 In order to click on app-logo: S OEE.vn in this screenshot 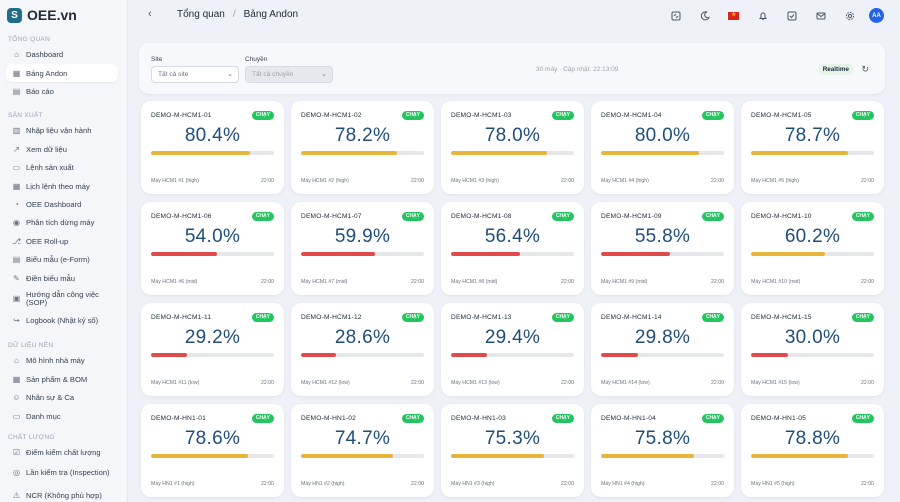, I will do `click(63, 15)`.